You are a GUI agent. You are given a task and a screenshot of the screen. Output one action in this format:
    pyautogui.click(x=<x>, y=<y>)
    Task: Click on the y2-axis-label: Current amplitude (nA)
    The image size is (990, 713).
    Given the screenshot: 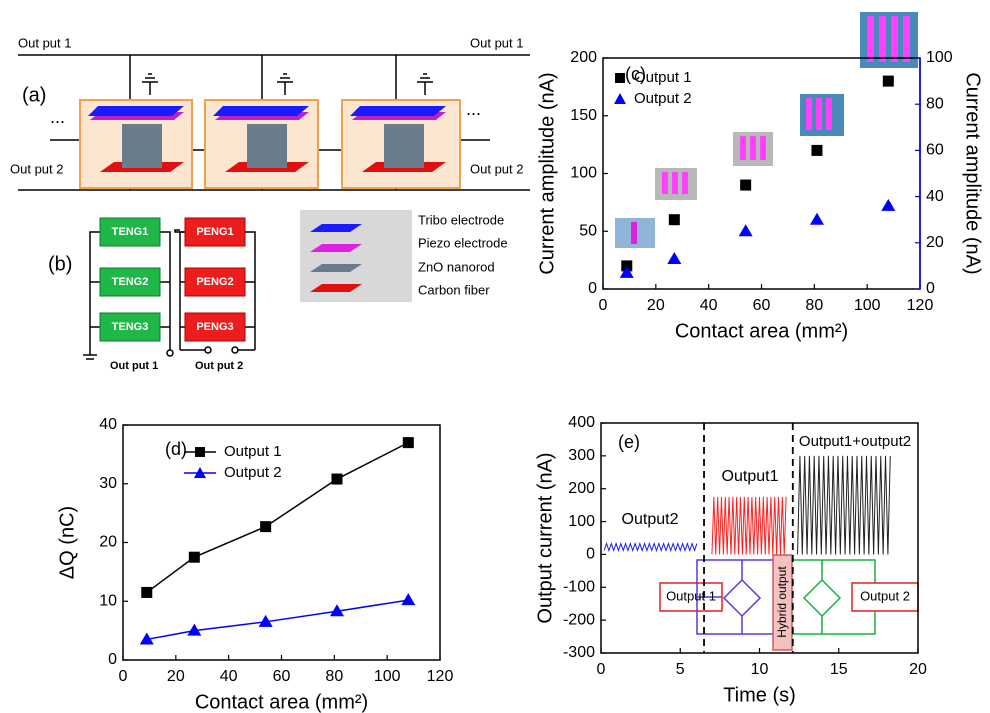 What is the action you would take?
    pyautogui.click(x=973, y=173)
    